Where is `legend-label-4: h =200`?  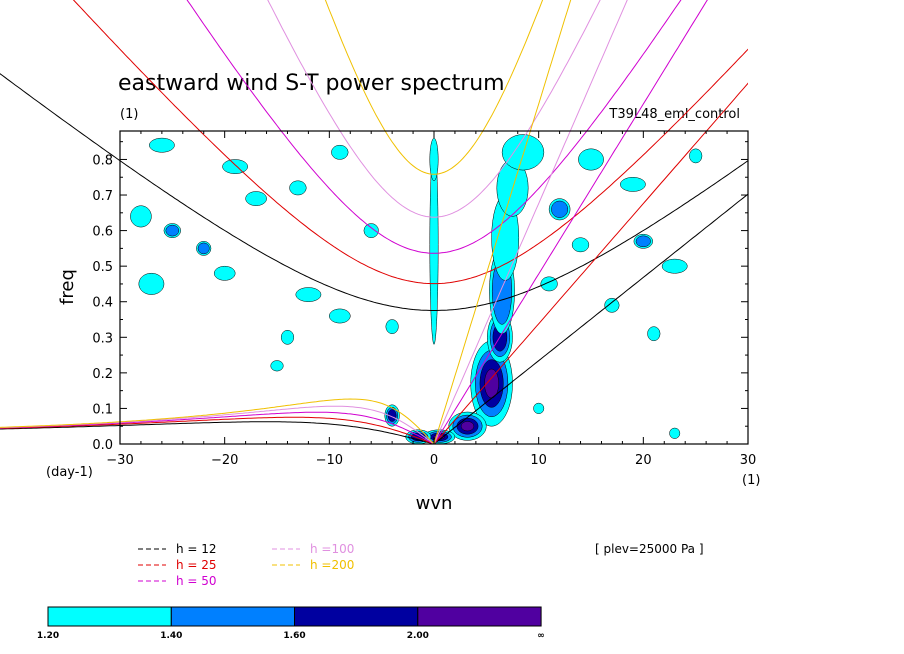 legend-label-4: h =200 is located at coordinates (332, 565).